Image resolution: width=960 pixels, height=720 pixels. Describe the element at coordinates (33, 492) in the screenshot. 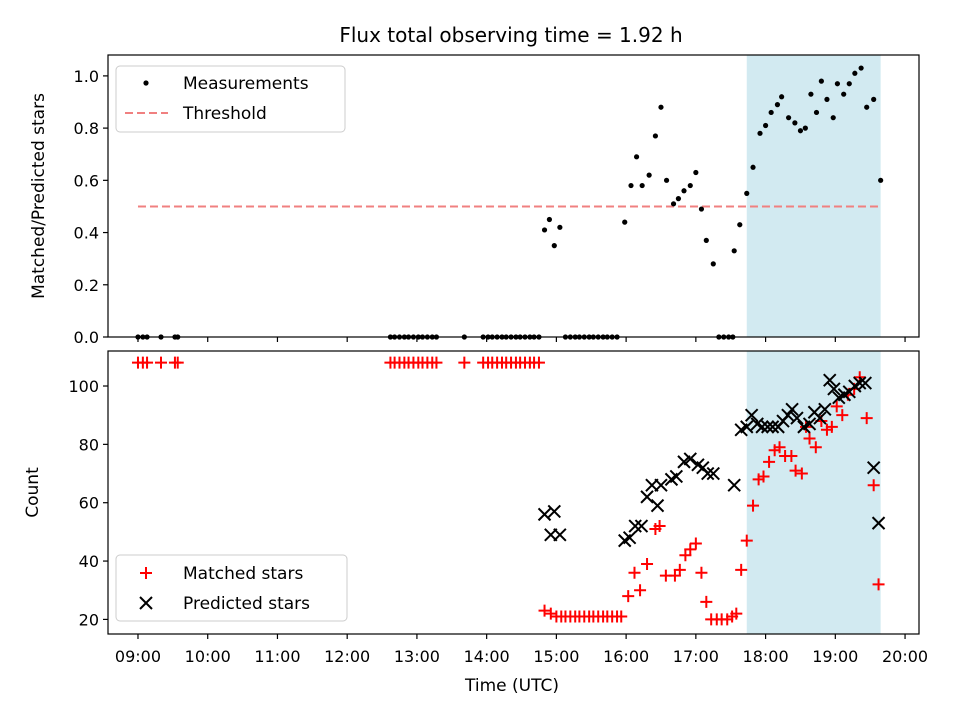

I see `bottom-y-axis-label: Count` at that location.